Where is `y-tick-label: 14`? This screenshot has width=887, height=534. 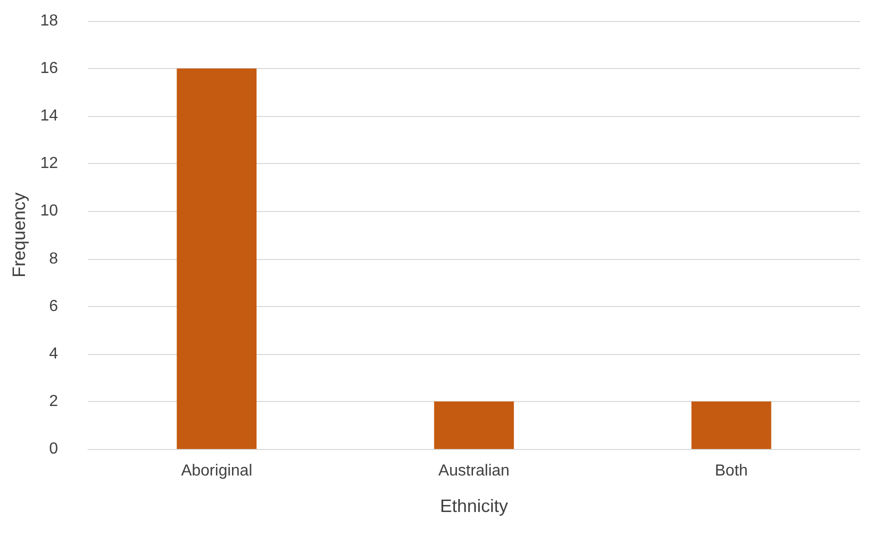
y-tick-label: 14 is located at coordinates (49, 116).